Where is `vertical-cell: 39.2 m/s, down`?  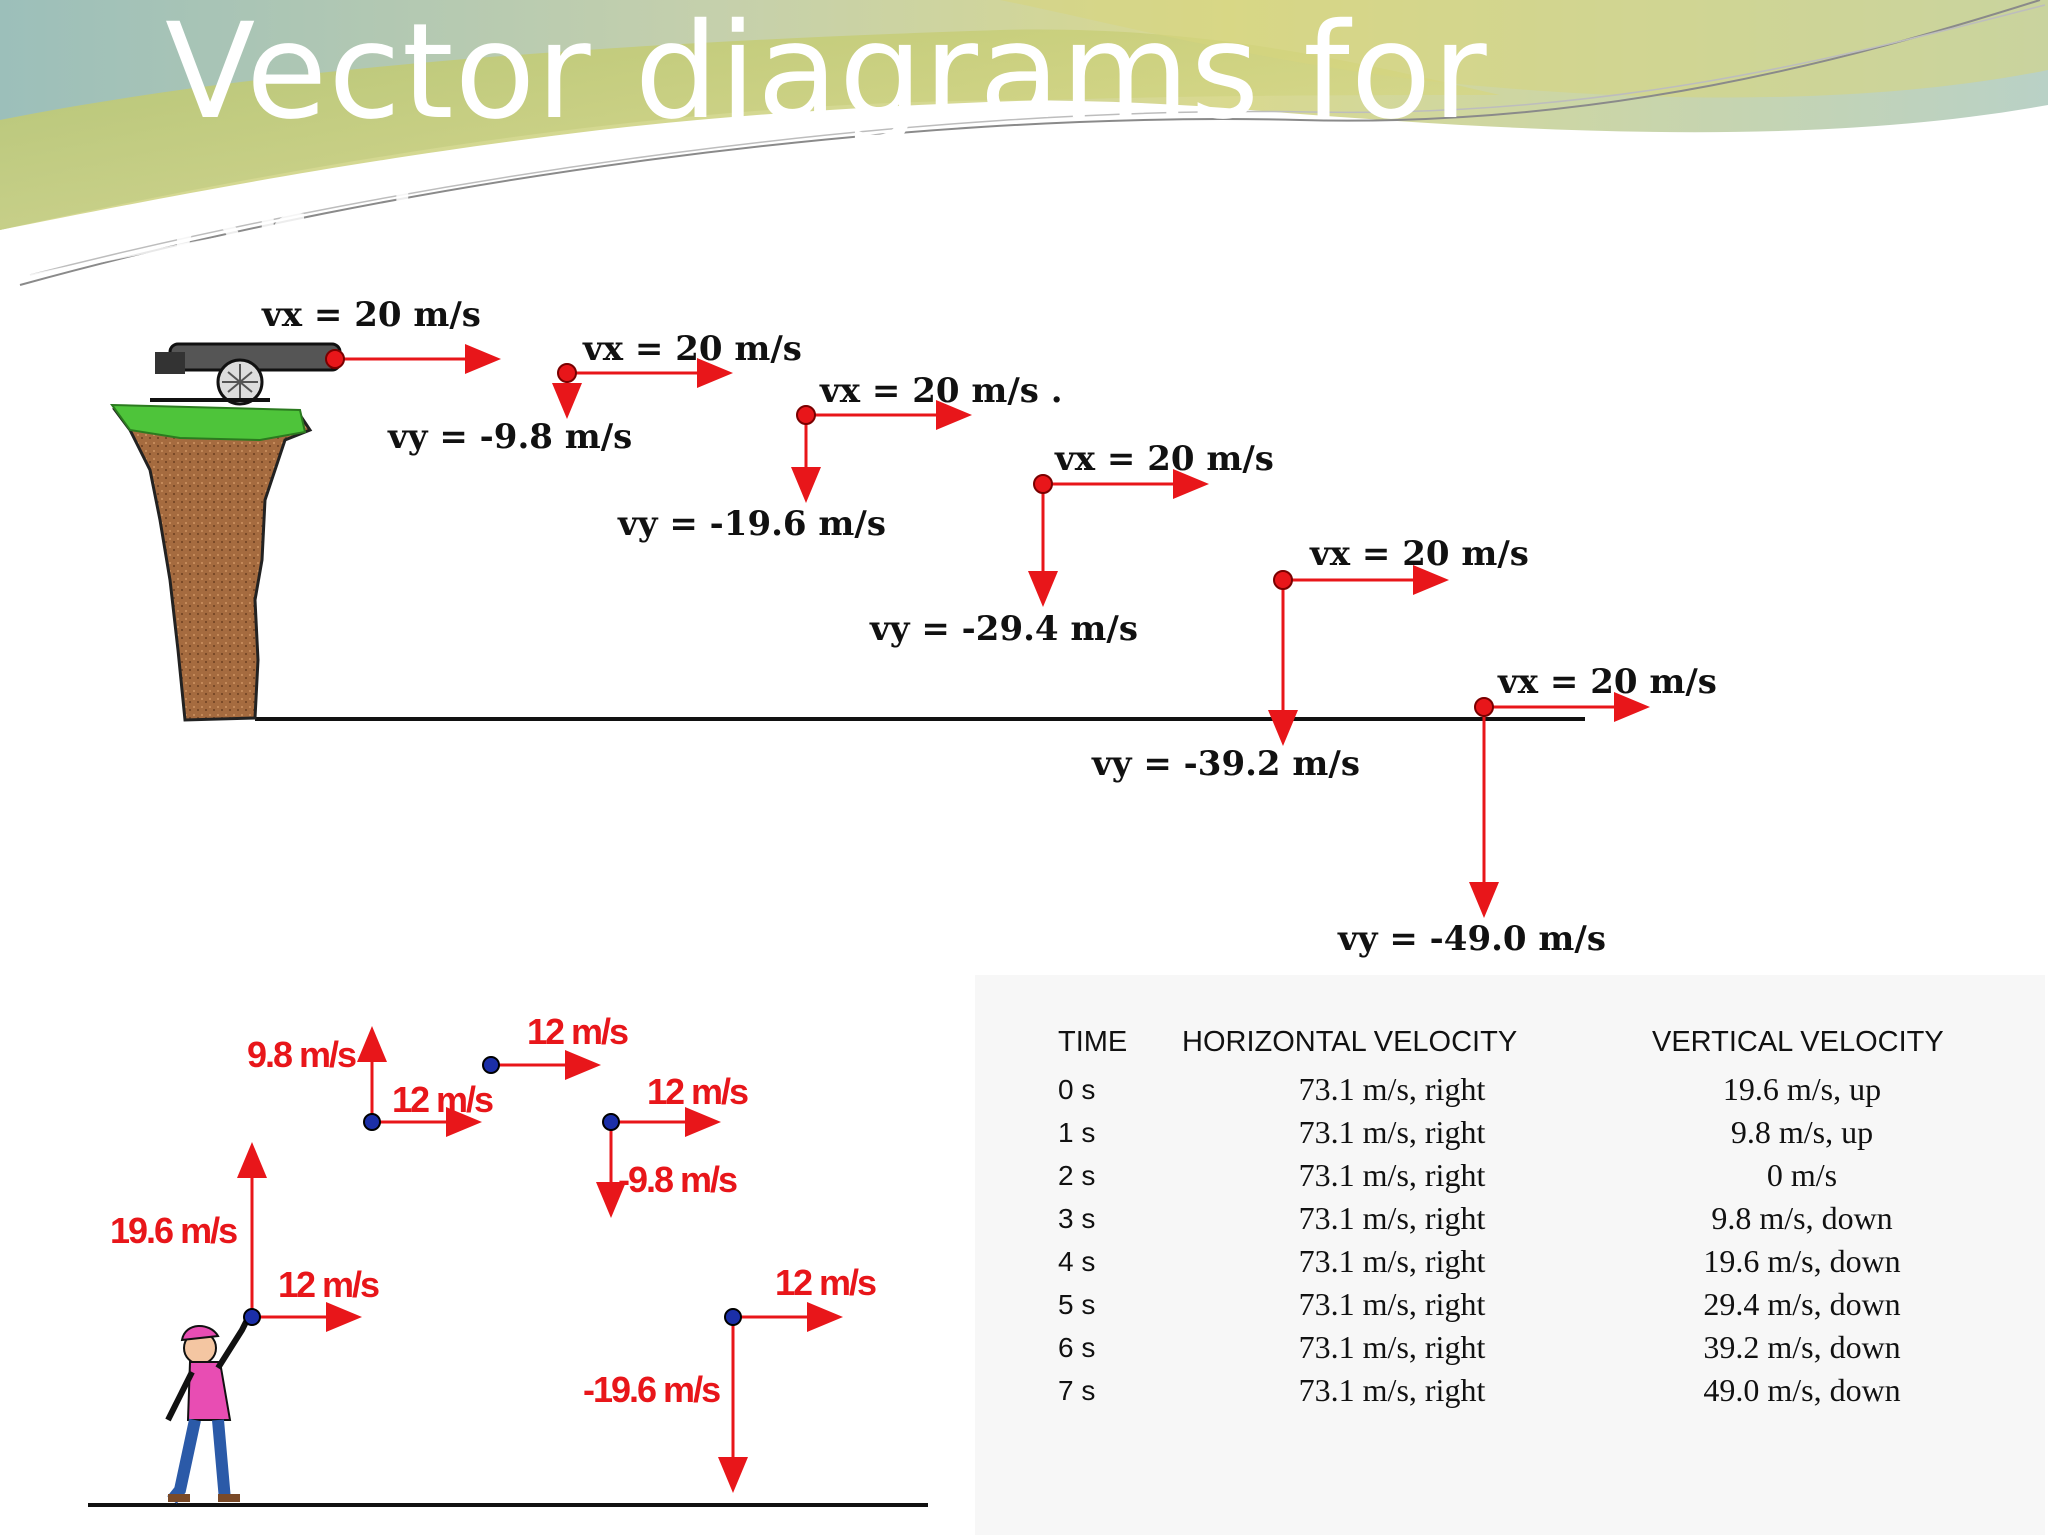 vertical-cell: 39.2 m/s, down is located at coordinates (1802, 1347).